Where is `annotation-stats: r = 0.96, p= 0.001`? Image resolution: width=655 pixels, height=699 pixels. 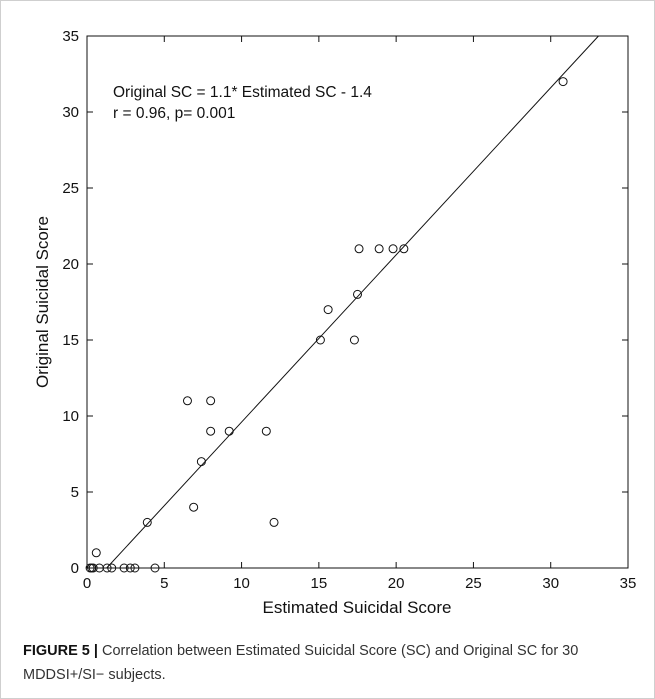
annotation-stats: r = 0.96, p= 0.001 is located at coordinates (174, 113).